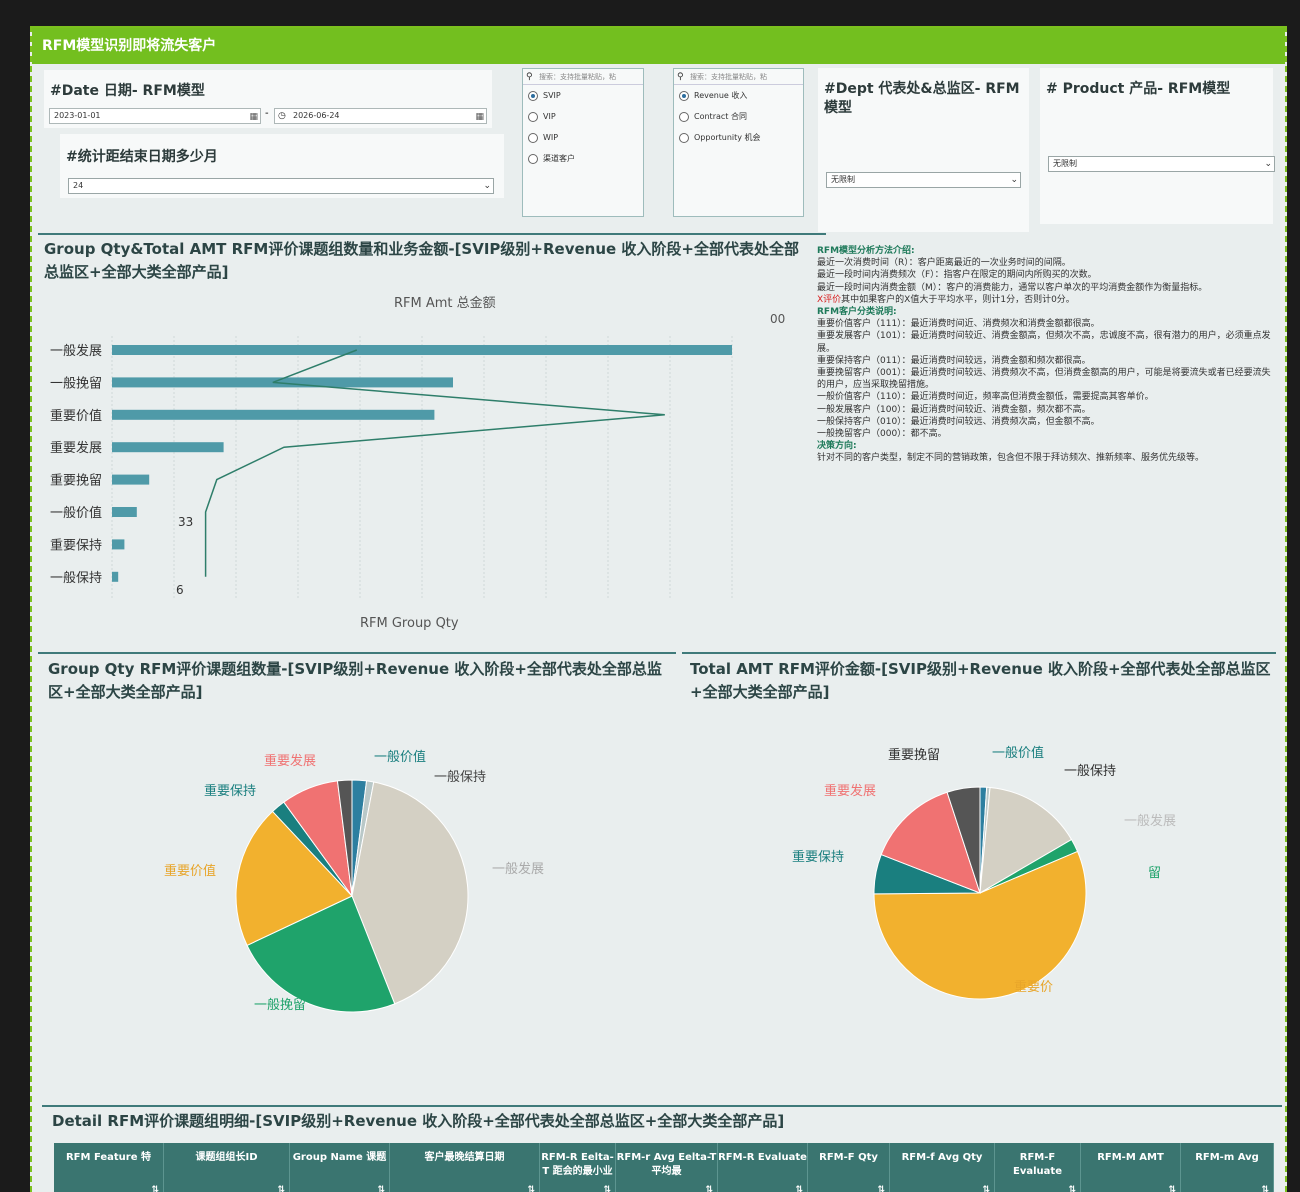 The image size is (1300, 1192). I want to click on column-header: RFM-f Avg Qty ⇅, so click(942, 1167).